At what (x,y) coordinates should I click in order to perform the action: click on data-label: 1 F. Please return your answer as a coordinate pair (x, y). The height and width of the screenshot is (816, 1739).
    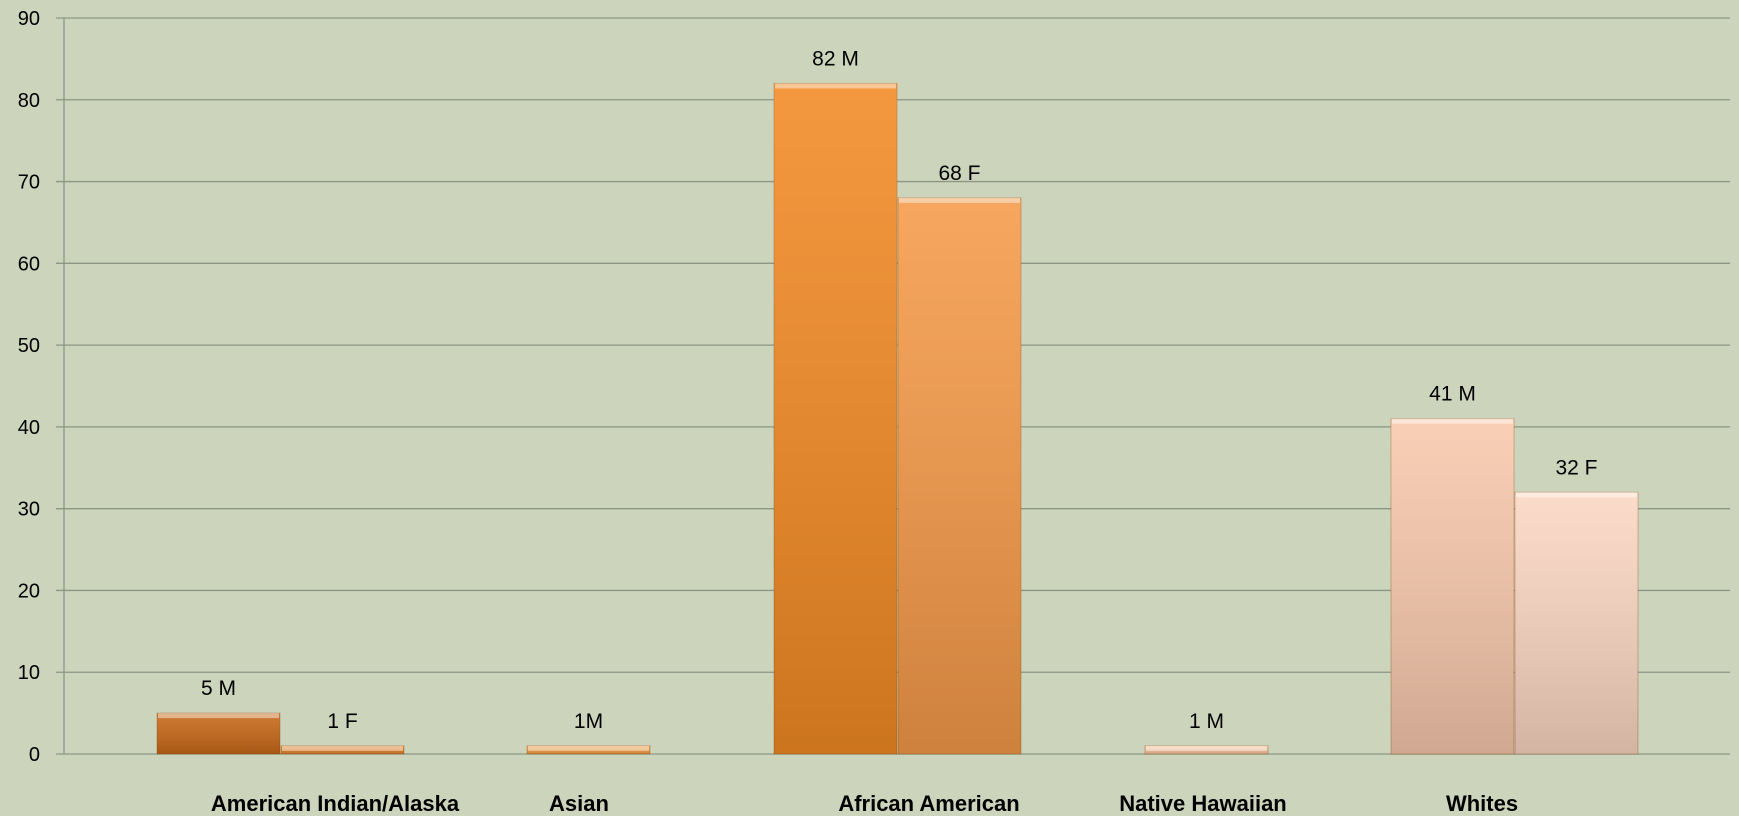
    Looking at the image, I should click on (342, 721).